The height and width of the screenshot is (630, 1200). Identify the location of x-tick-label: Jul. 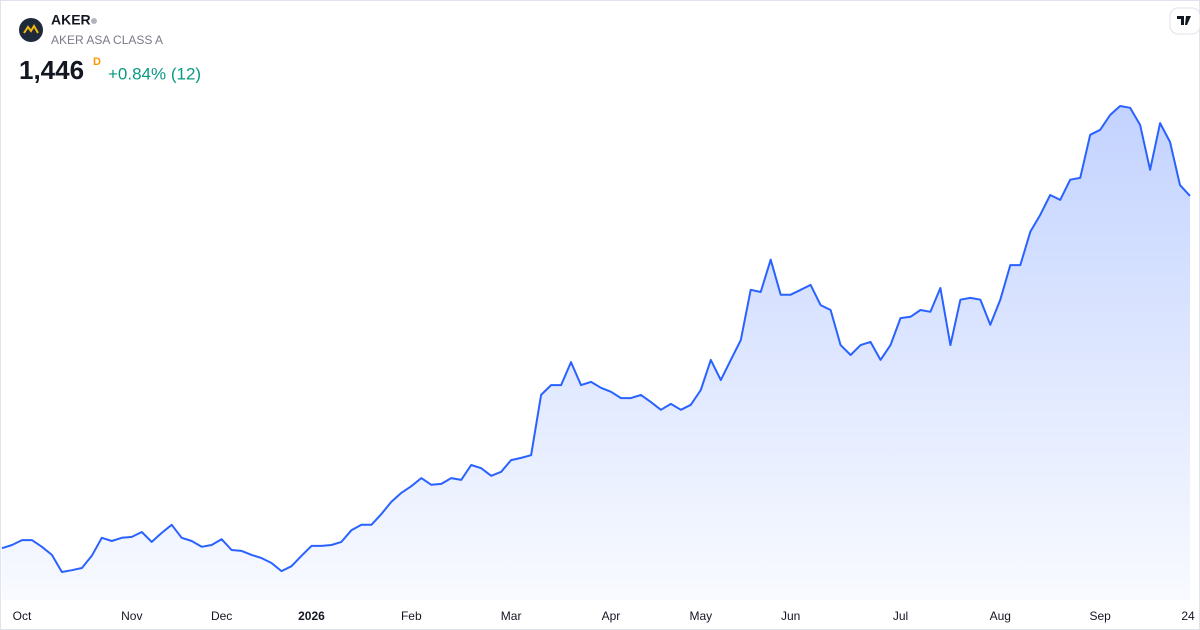
(900, 616).